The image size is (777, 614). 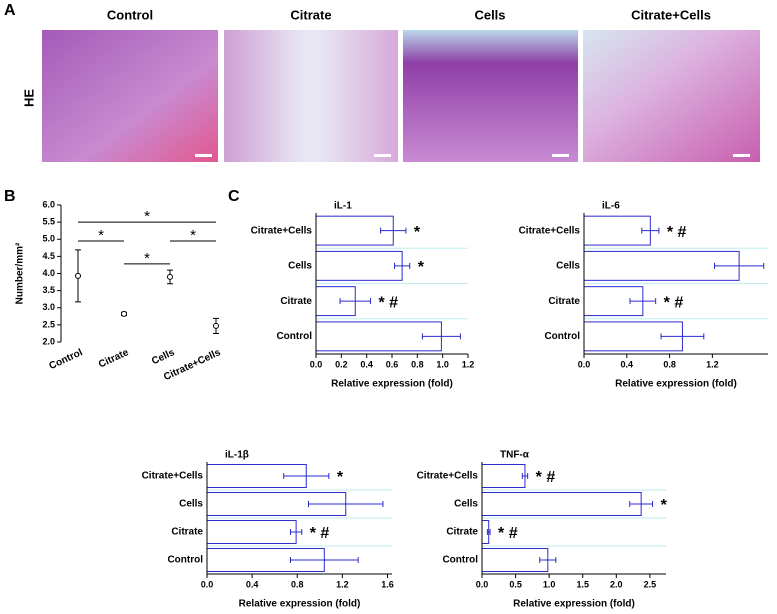 I want to click on y-tick-label: 6.0, so click(x=48, y=204).